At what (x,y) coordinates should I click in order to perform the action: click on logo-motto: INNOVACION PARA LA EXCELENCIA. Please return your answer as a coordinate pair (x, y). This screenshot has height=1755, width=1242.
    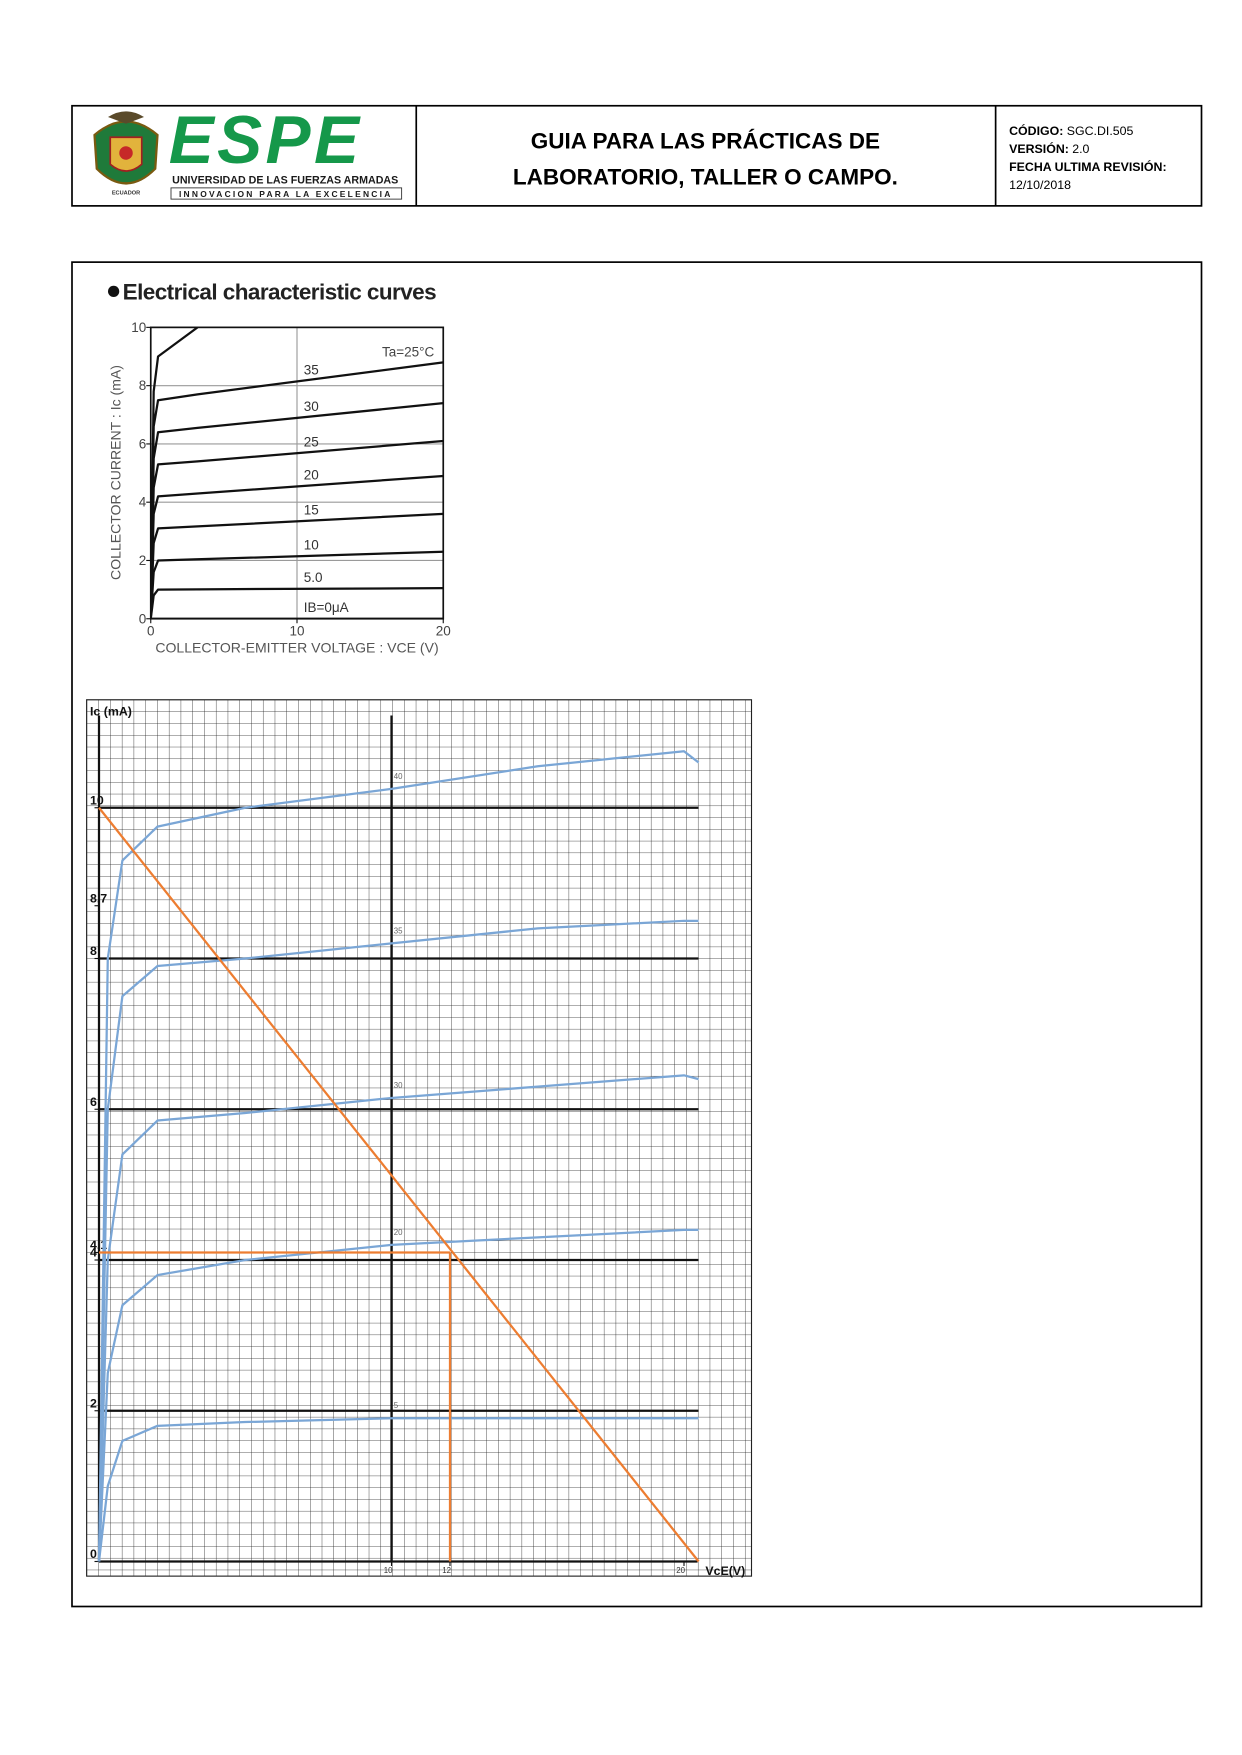
    Looking at the image, I should click on (286, 194).